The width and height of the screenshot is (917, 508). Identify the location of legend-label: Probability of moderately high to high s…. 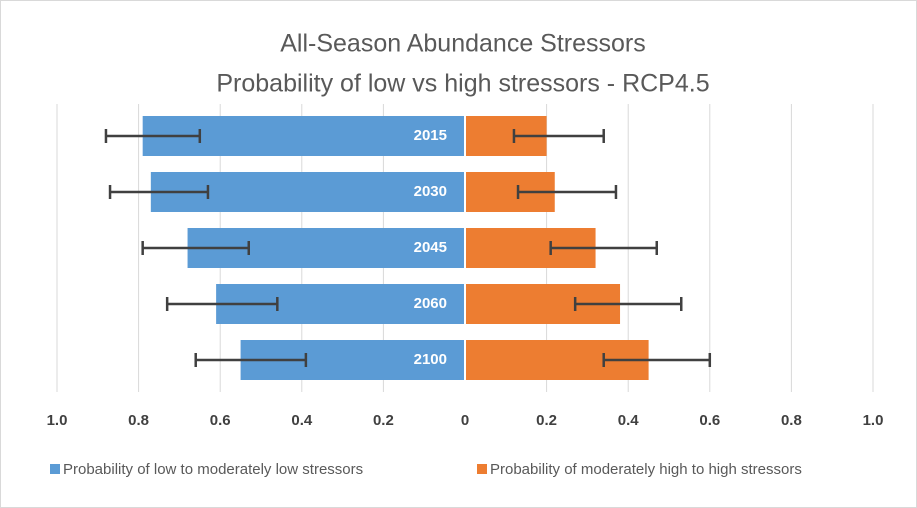
(646, 469).